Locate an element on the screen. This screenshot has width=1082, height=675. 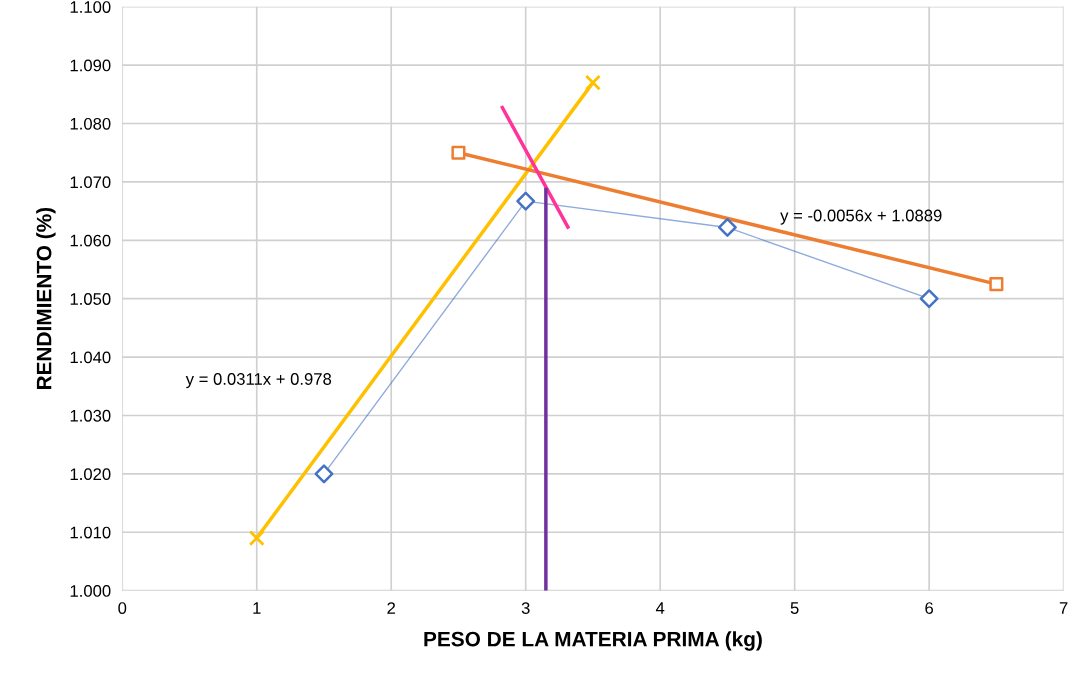
y-tick-label: 1.070 is located at coordinates (90, 182).